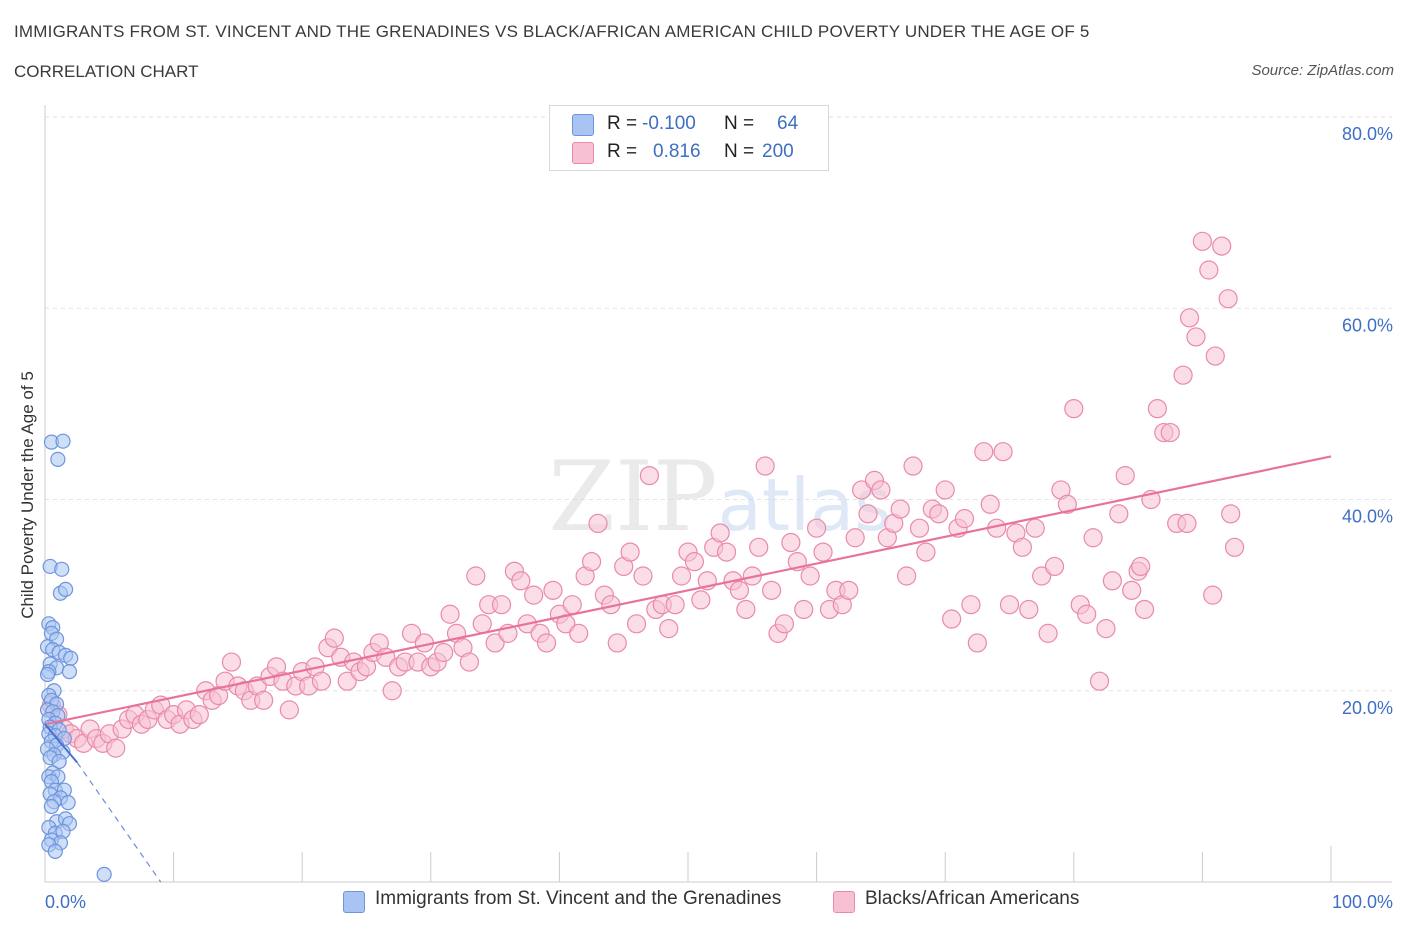  I want to click on legend-r-value: 0.816, so click(677, 151).